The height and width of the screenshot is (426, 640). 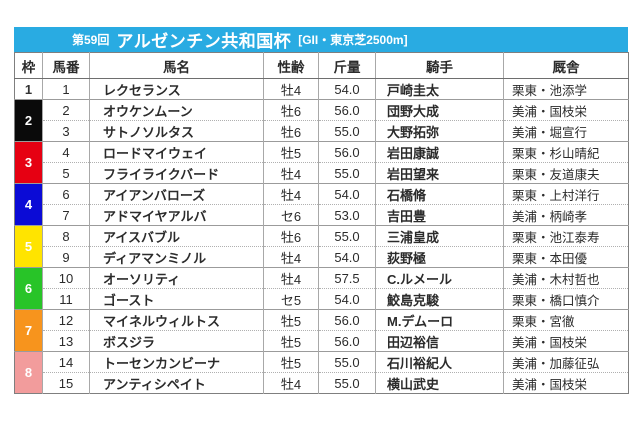 I want to click on horse-name: アンティシペイト, so click(x=176, y=383).